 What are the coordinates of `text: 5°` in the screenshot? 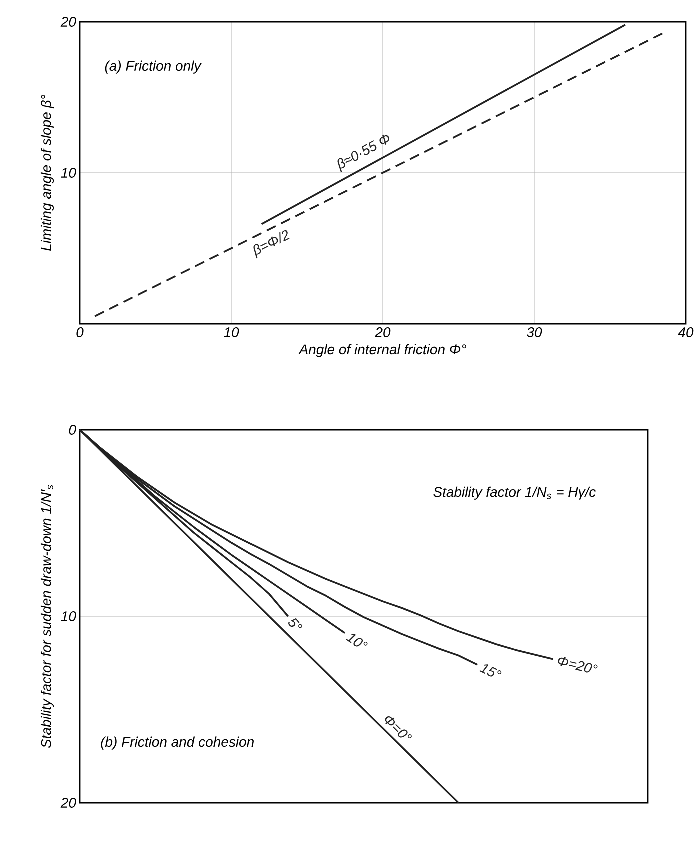 It's located at (295, 623).